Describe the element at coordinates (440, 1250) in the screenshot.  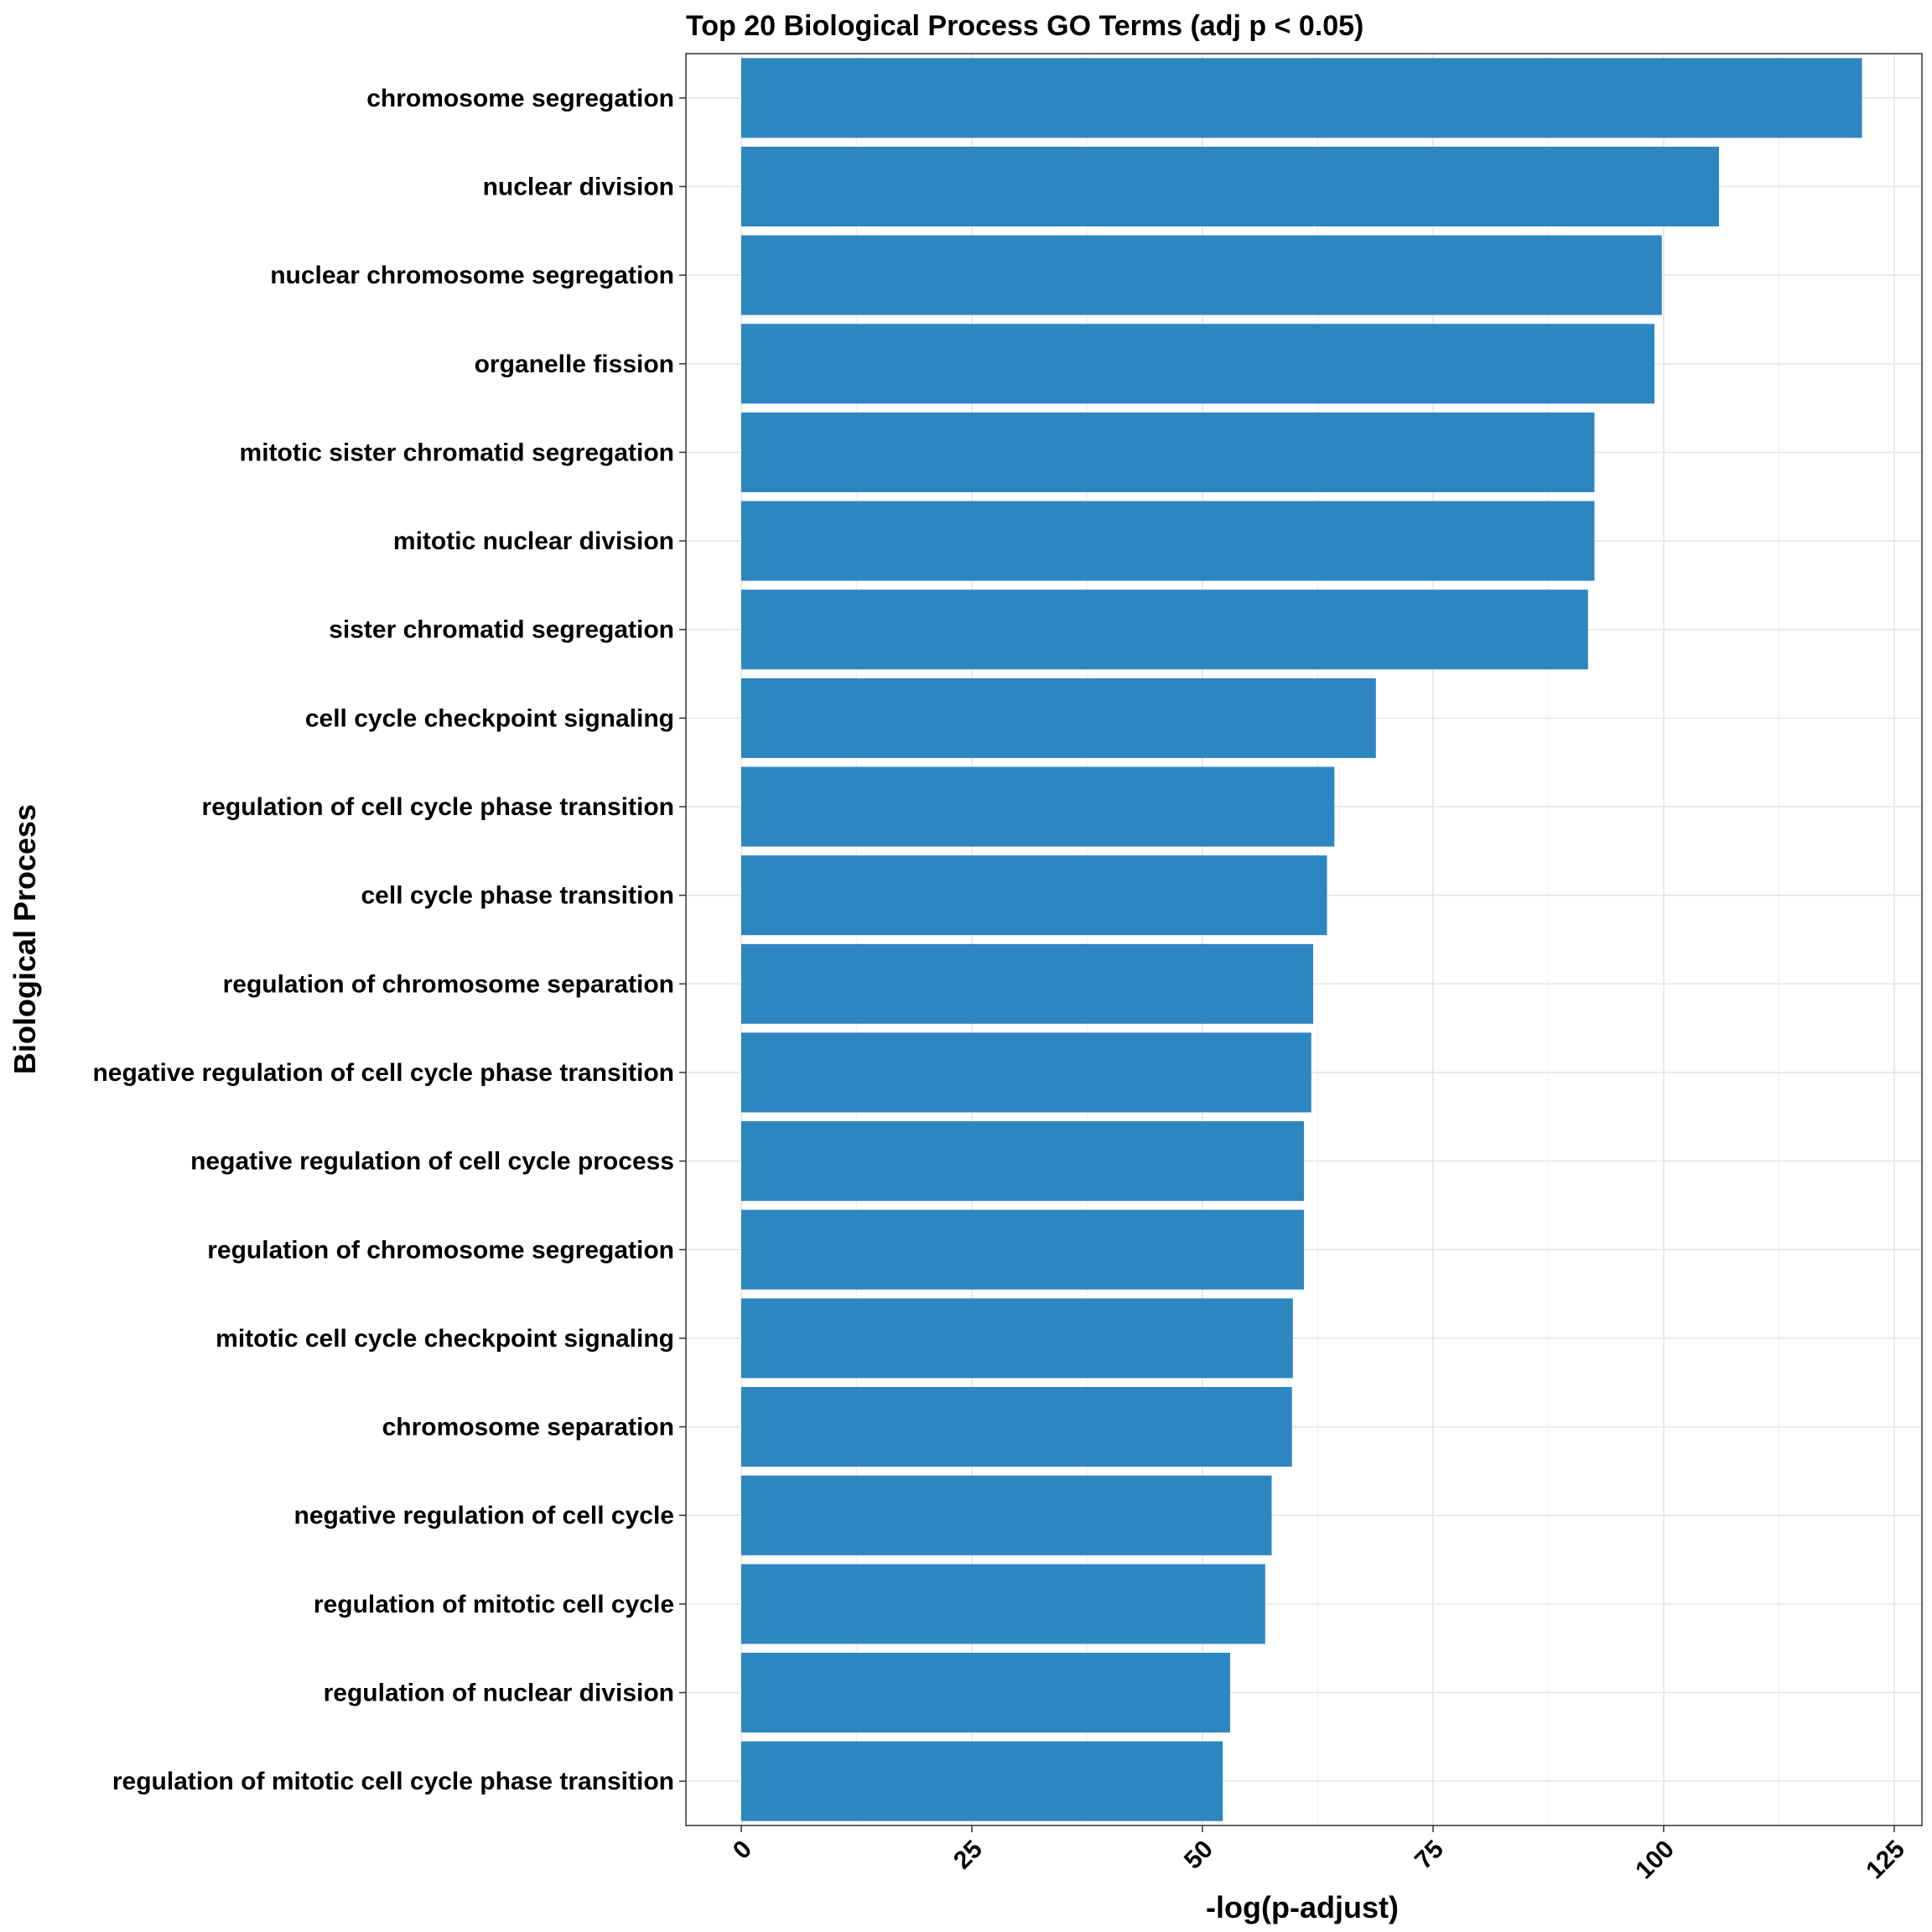
I see `y-tick-label: regulation of chromosome segregation` at that location.